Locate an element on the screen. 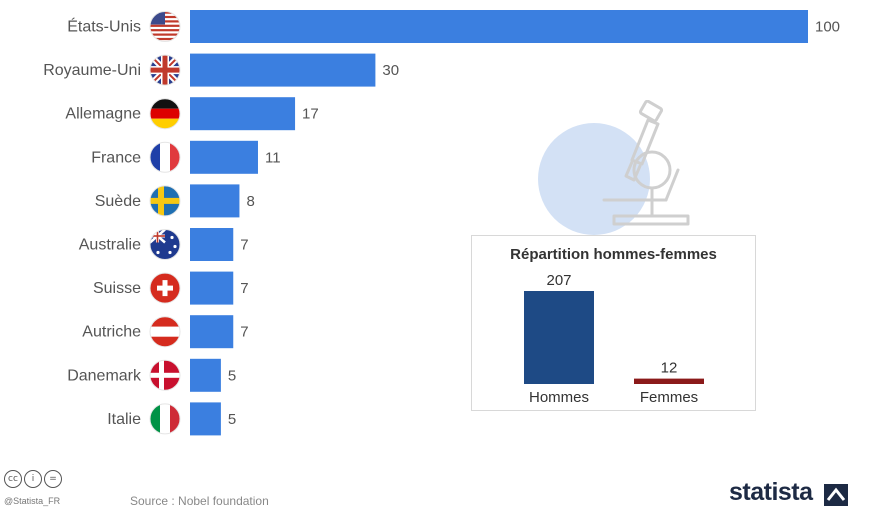  country-label: Autriche is located at coordinates (111, 332).